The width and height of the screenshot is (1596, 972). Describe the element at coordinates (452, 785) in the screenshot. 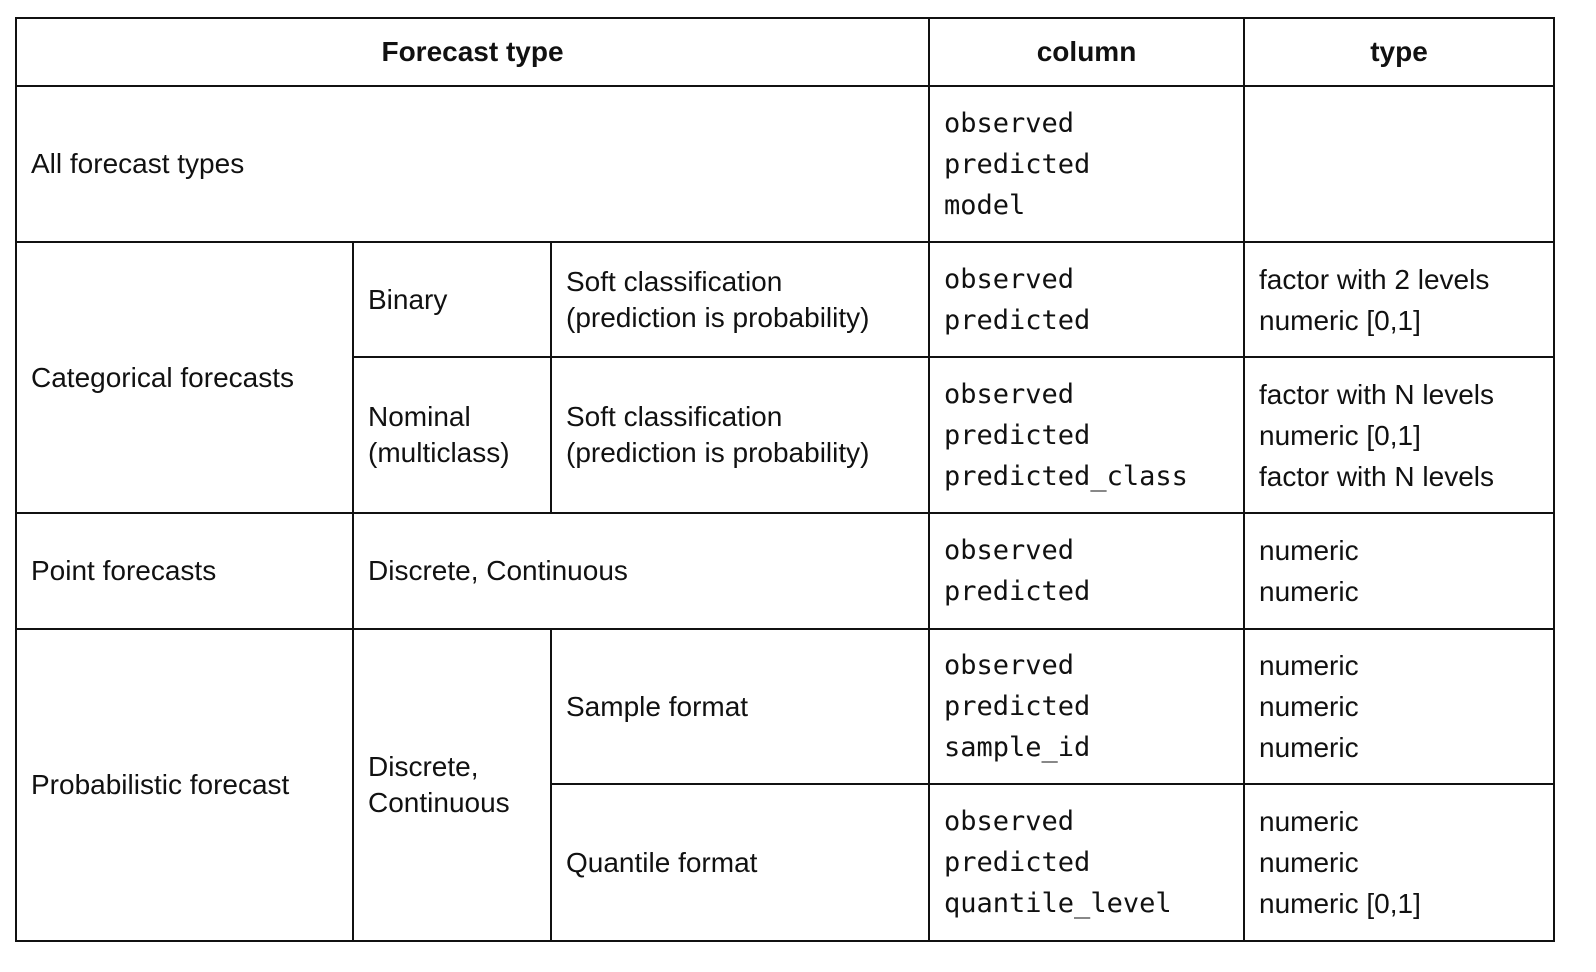

I see `cell-probabilistic-sub: Discrete, Continuous` at that location.